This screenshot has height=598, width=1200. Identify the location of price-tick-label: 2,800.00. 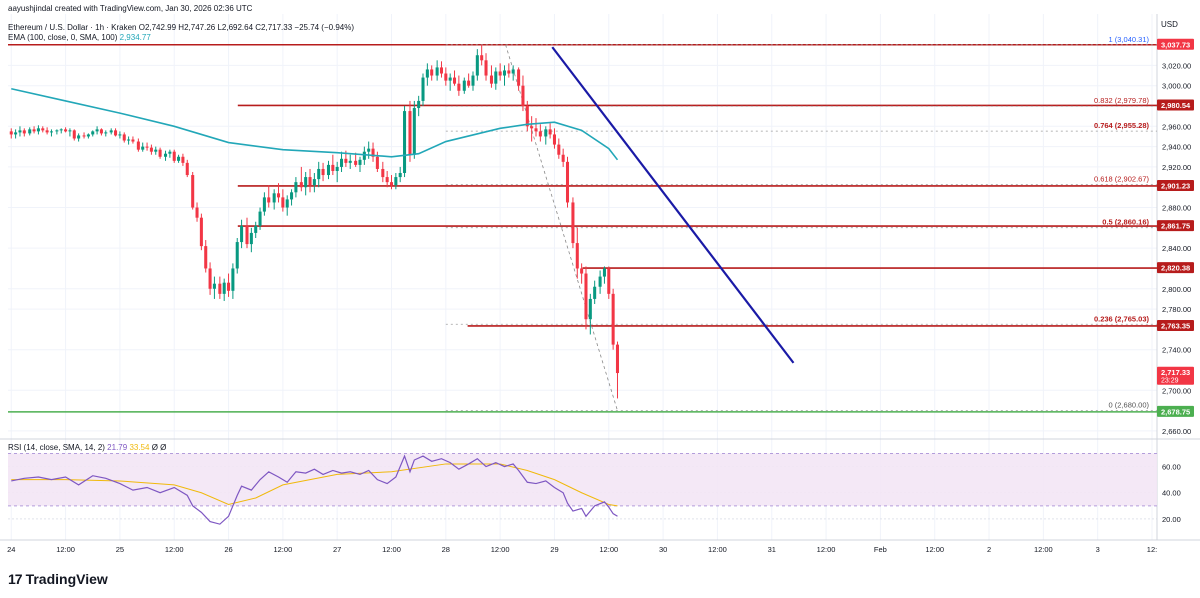
(1176, 289).